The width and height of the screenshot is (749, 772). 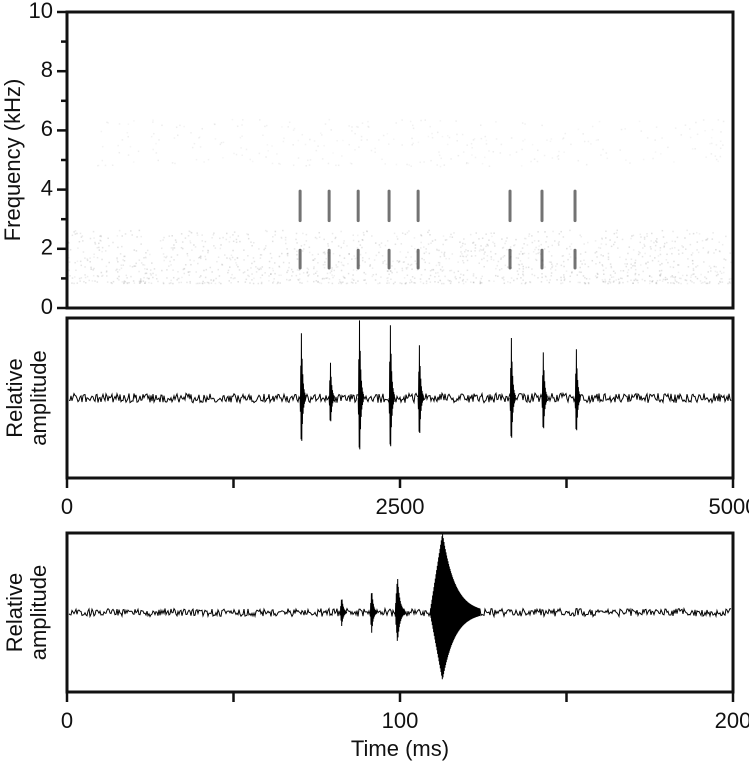 I want to click on pulse, so click(x=577, y=390).